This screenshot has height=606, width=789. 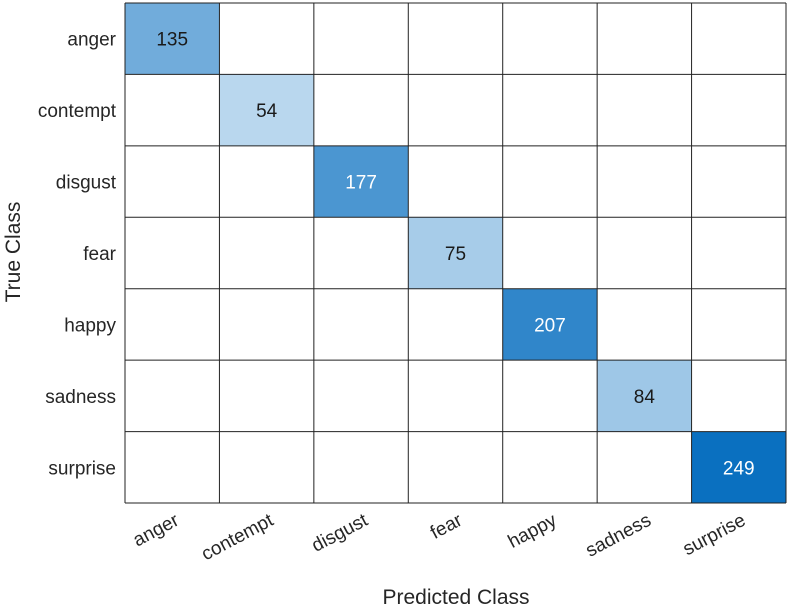 I want to click on matrix-cell-surprise-surprise, so click(x=738, y=467).